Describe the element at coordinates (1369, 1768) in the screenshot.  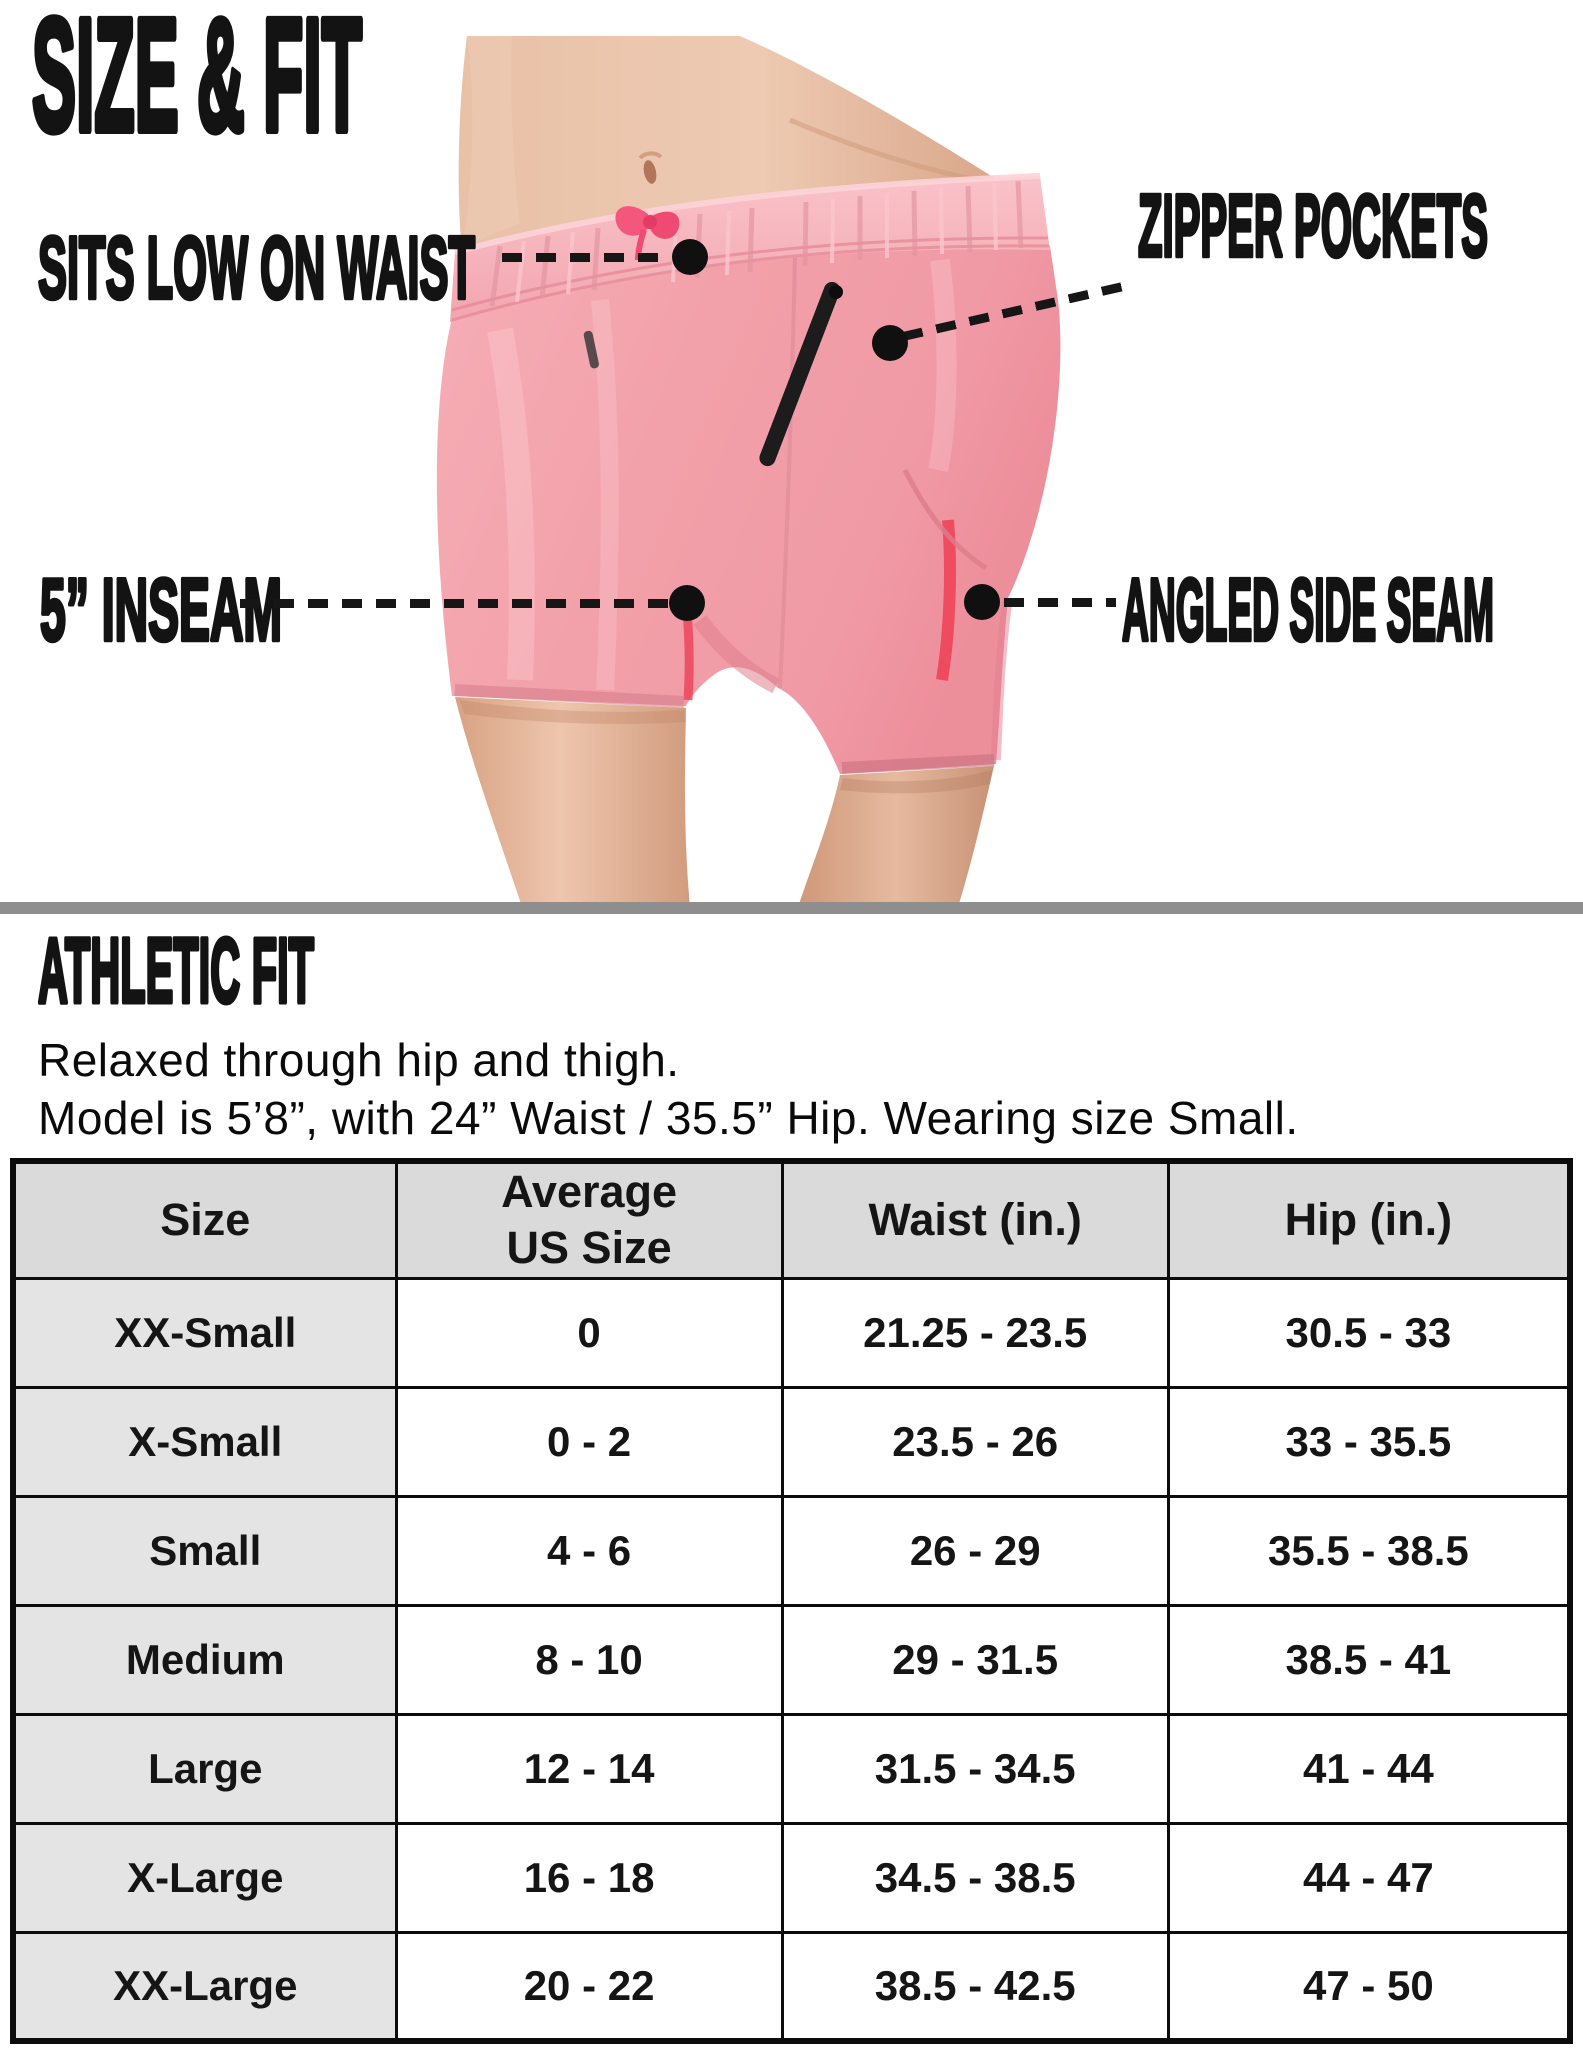
I see `cell-hip: 41 - 44` at that location.